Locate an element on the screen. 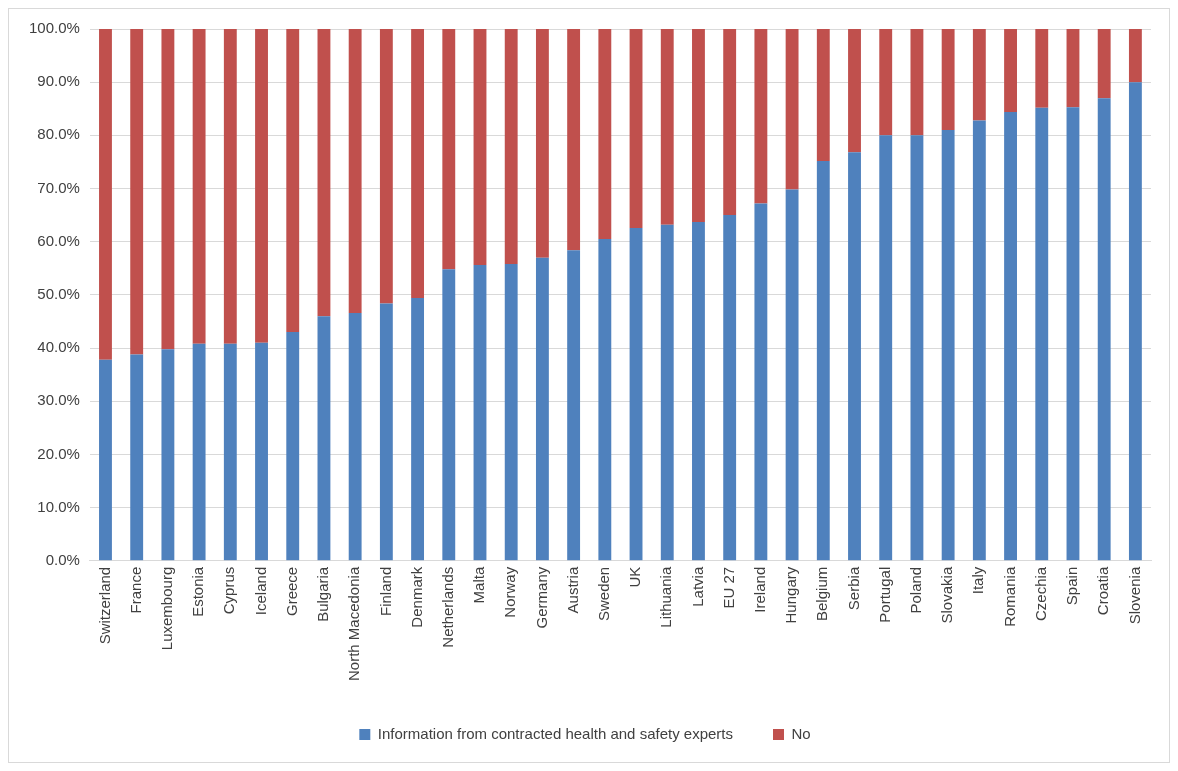 This screenshot has width=1178, height=771. x-tick-label: Finland is located at coordinates (385, 591).